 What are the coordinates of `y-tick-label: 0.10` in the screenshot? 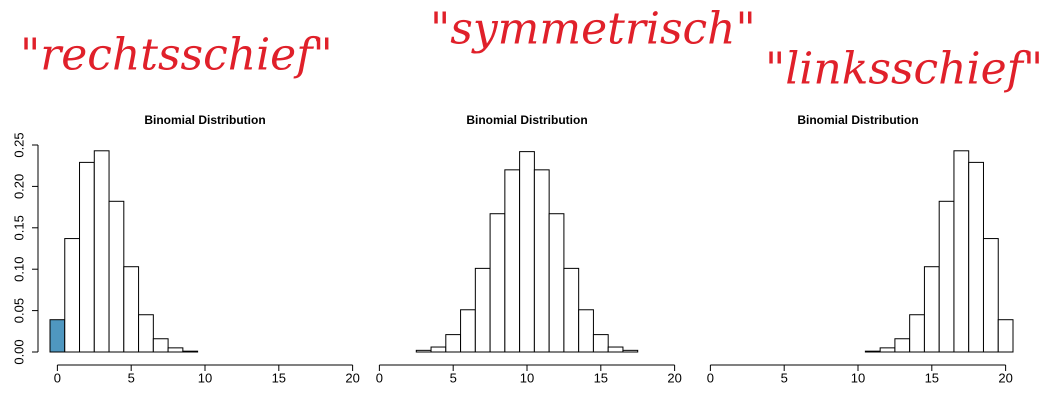 It's located at (18, 269).